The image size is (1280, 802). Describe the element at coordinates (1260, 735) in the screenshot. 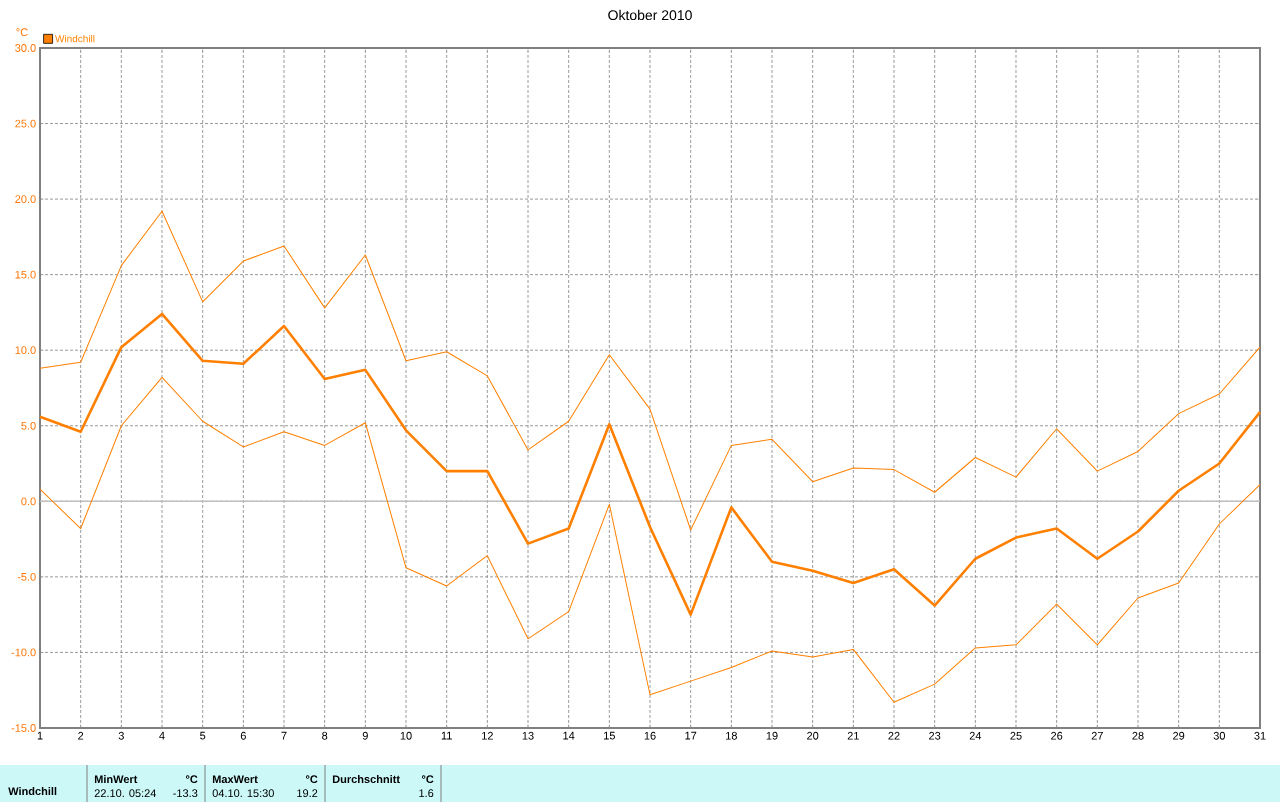

I see `x-tick-label: 31` at that location.